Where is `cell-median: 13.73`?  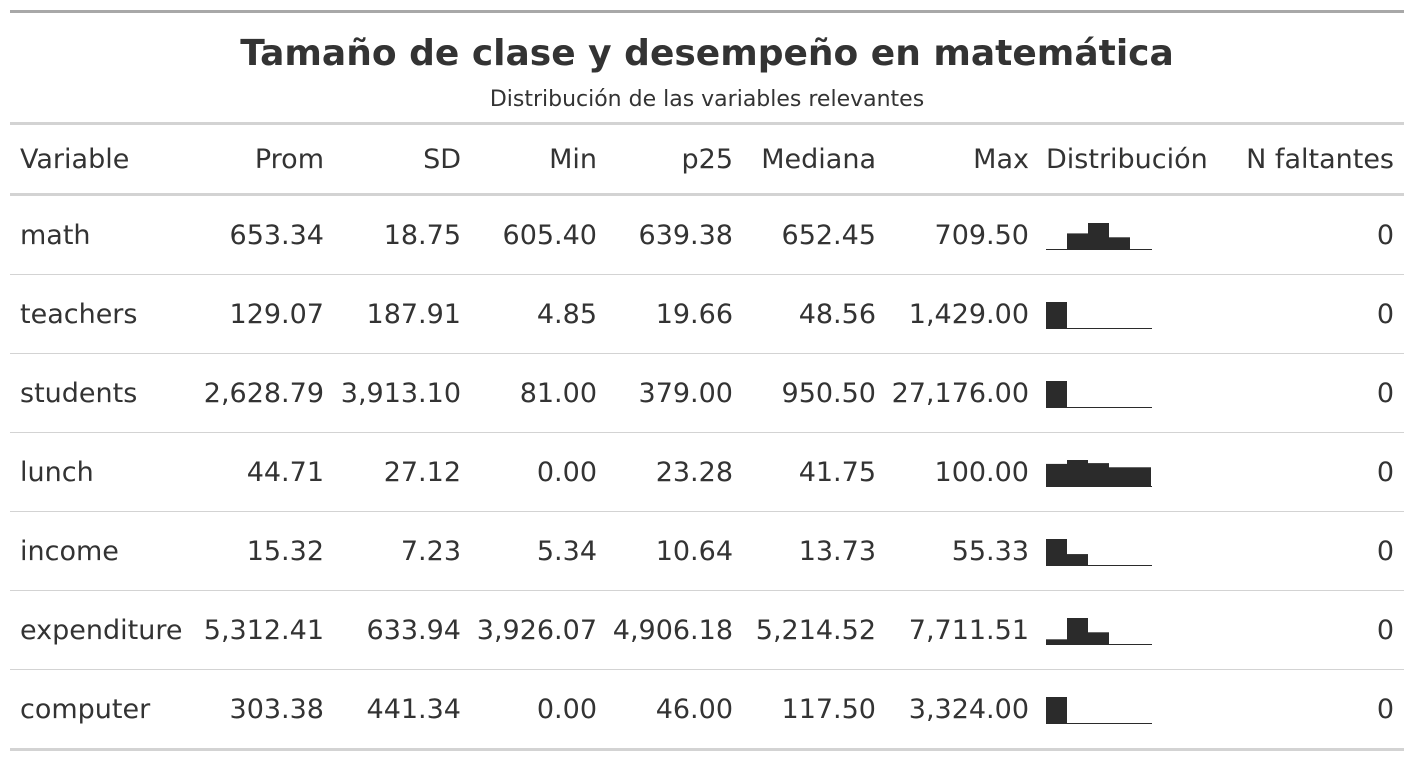
cell-median: 13.73 is located at coordinates (814, 551).